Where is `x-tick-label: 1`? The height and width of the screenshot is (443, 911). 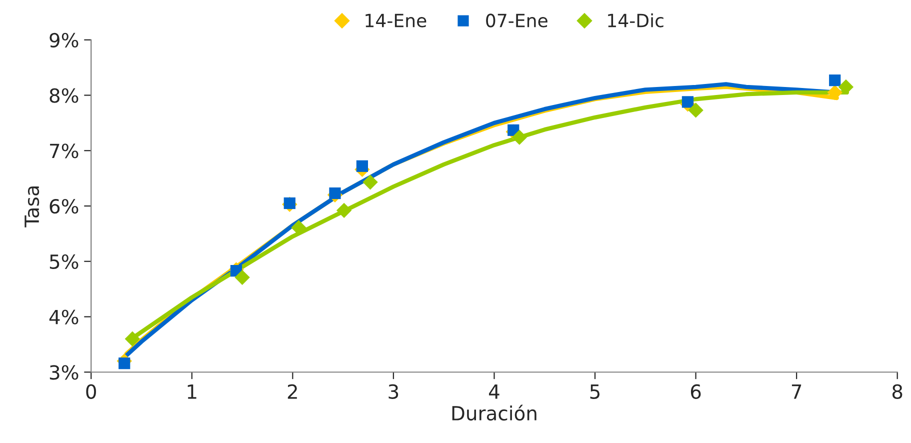
x-tick-label: 1 is located at coordinates (192, 391).